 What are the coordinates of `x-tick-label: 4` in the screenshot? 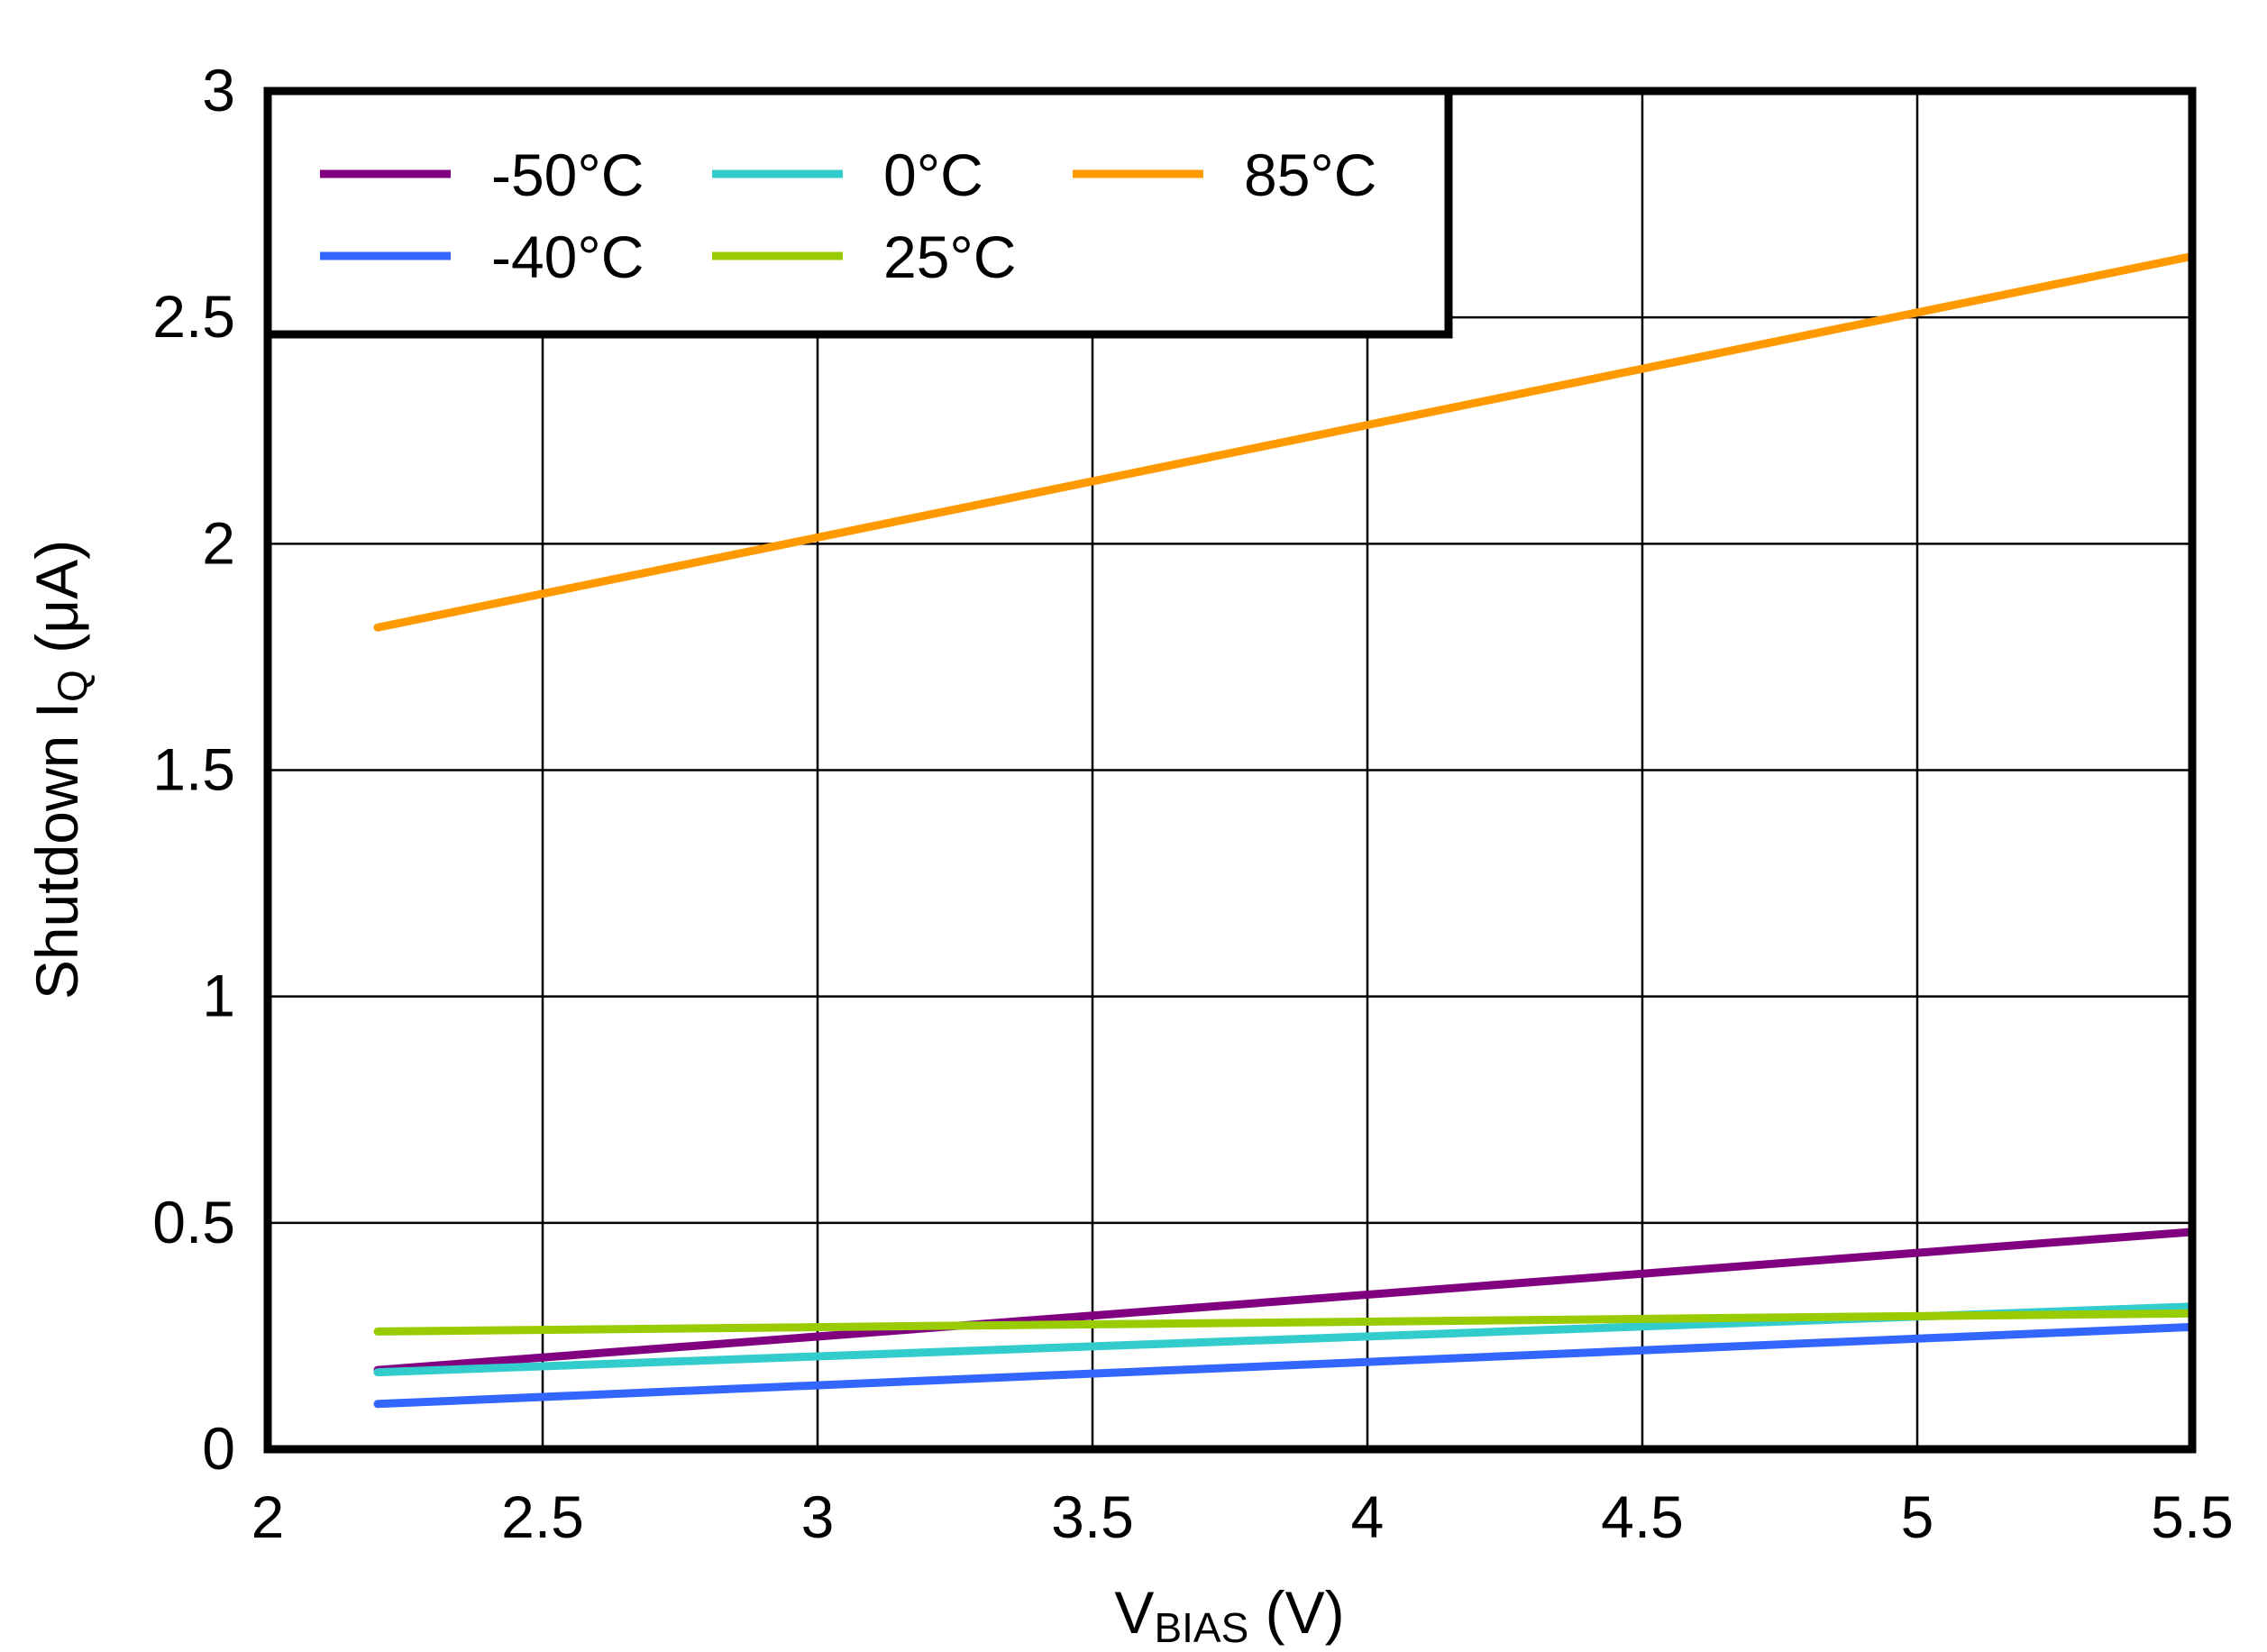 It's located at (1368, 1516).